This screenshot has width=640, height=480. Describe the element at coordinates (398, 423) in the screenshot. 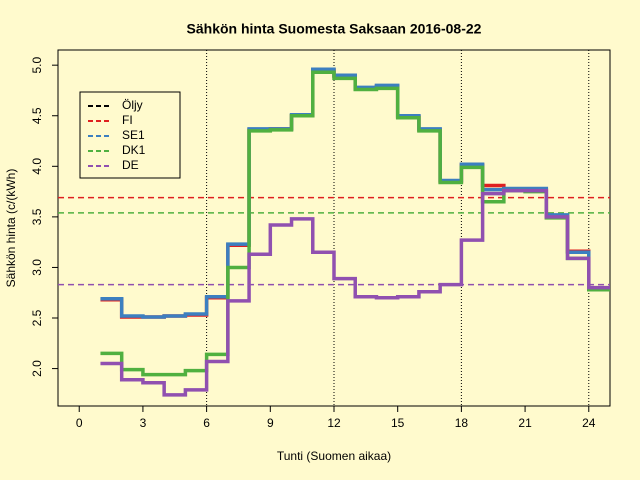

I see `x-tick-label: 15` at that location.